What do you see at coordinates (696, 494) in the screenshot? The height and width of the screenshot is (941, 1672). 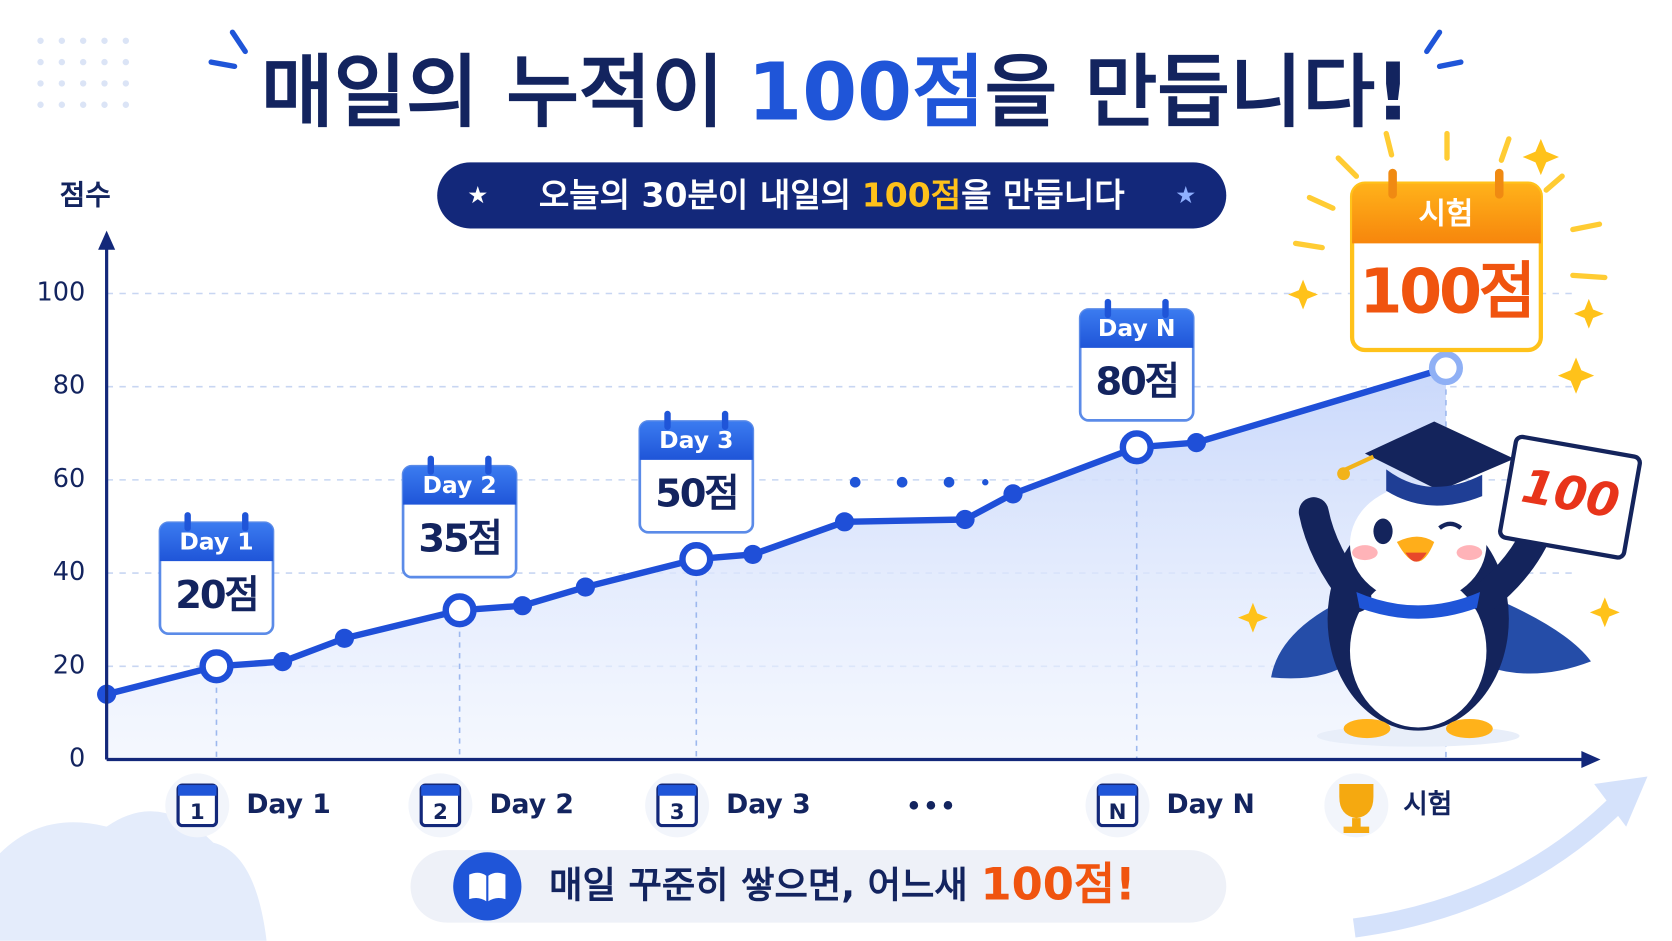 I see `callout-score: 50점` at bounding box center [696, 494].